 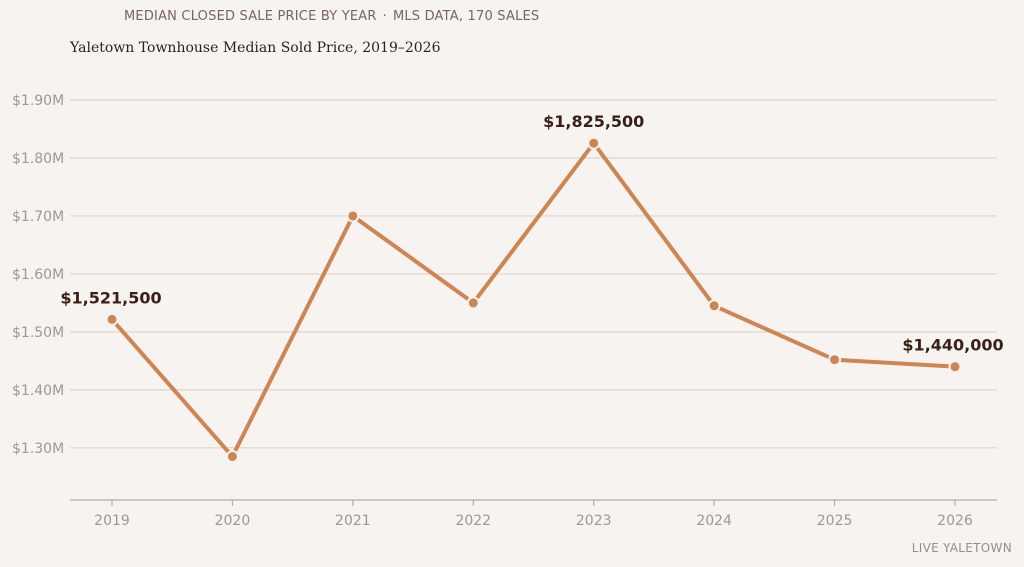 I want to click on kicker-source: MLS DATA, 170 SALES, so click(x=466, y=16).